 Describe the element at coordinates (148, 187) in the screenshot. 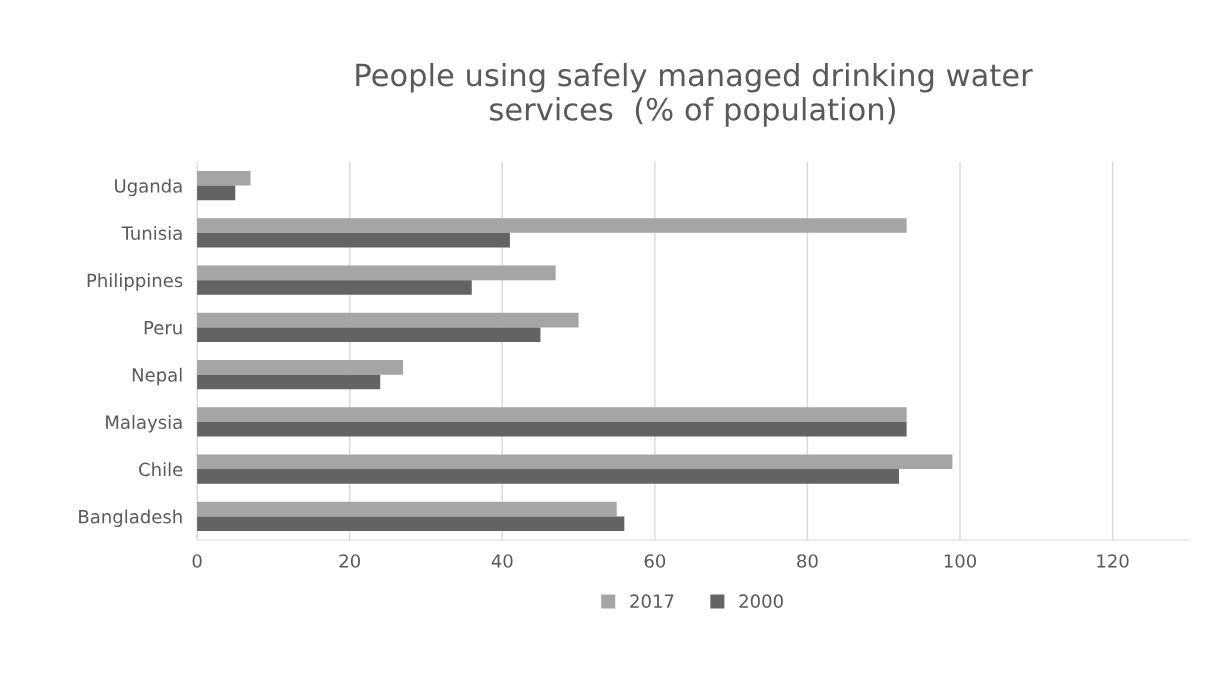

I see `y-tick-label: Uganda` at that location.